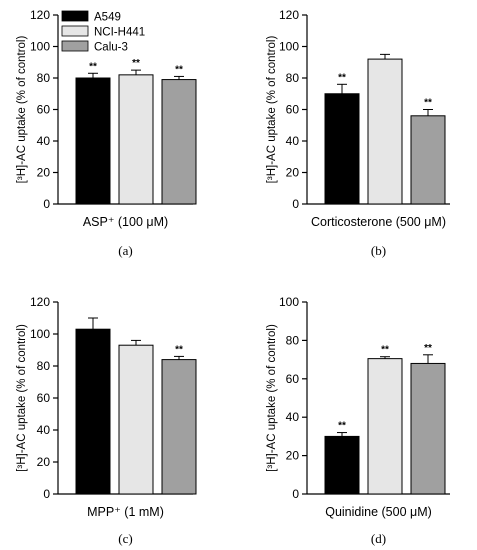  Describe the element at coordinates (125, 512) in the screenshot. I see `x-axis-label: MPP⁺ (1 mM)` at that location.